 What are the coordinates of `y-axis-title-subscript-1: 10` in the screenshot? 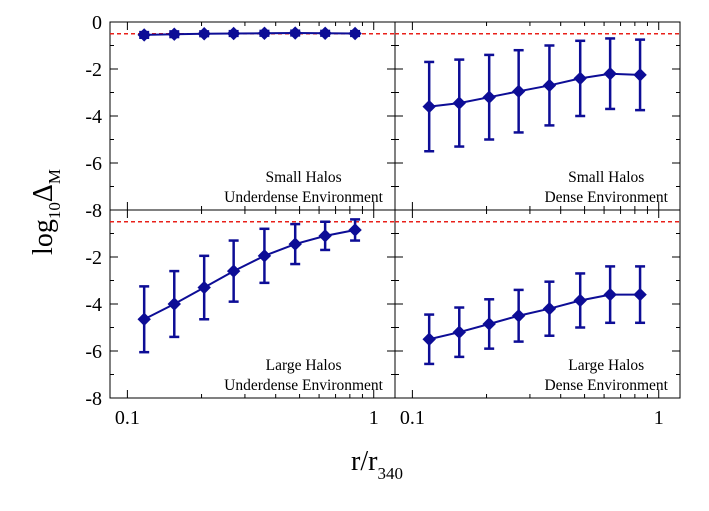 It's located at (54, 210).